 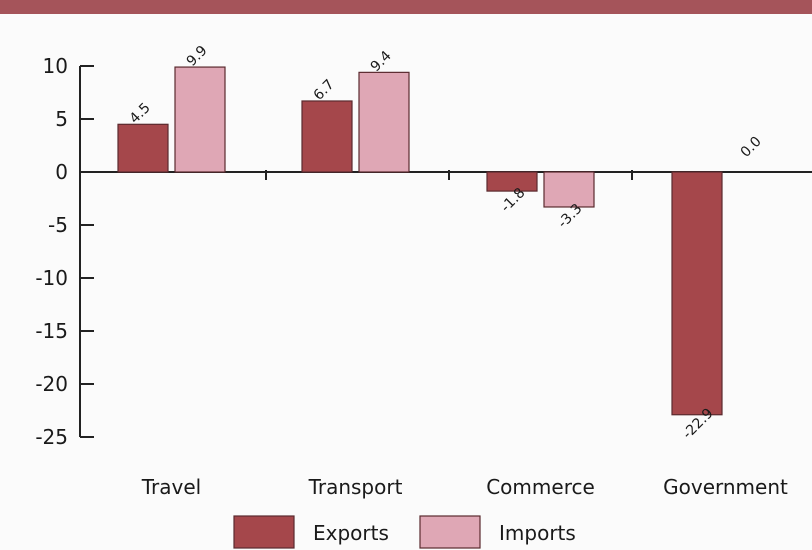 I want to click on data-label: 0.0, so click(x=751, y=147).